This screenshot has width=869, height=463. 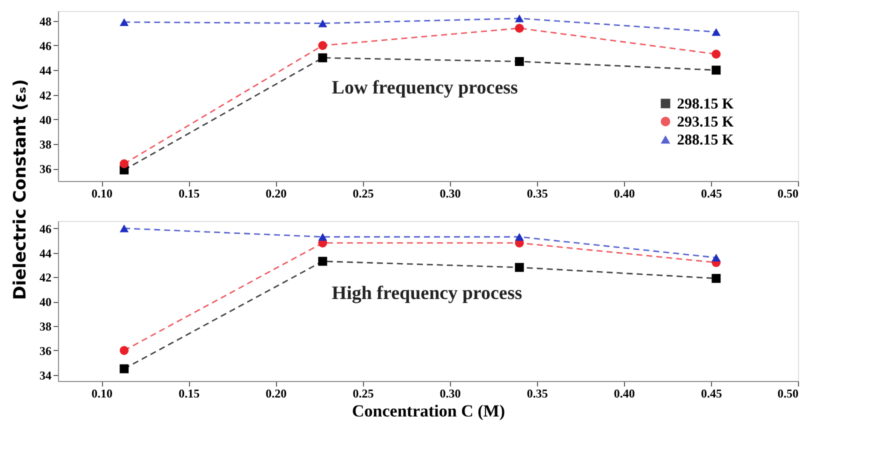 I want to click on y-tick-label: 34, so click(x=46, y=375).